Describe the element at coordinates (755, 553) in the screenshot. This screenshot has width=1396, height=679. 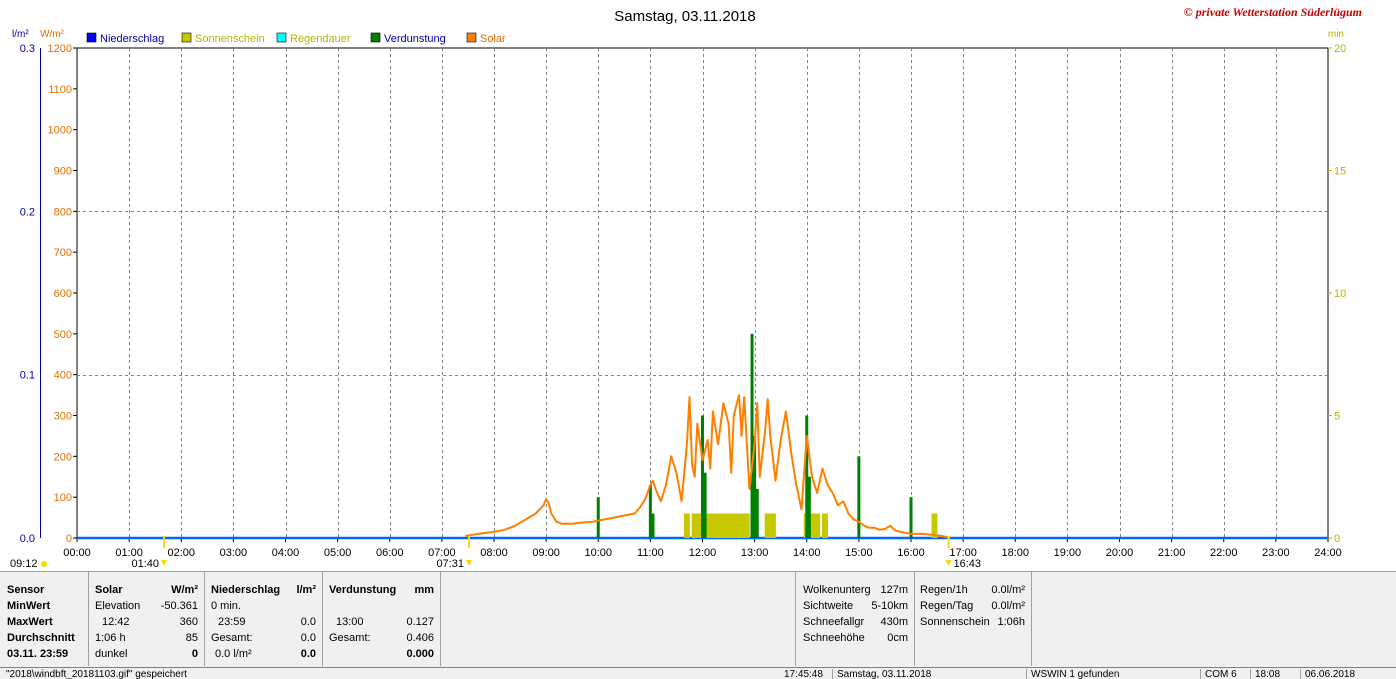
I see `x-tick-label: 13:00` at that location.